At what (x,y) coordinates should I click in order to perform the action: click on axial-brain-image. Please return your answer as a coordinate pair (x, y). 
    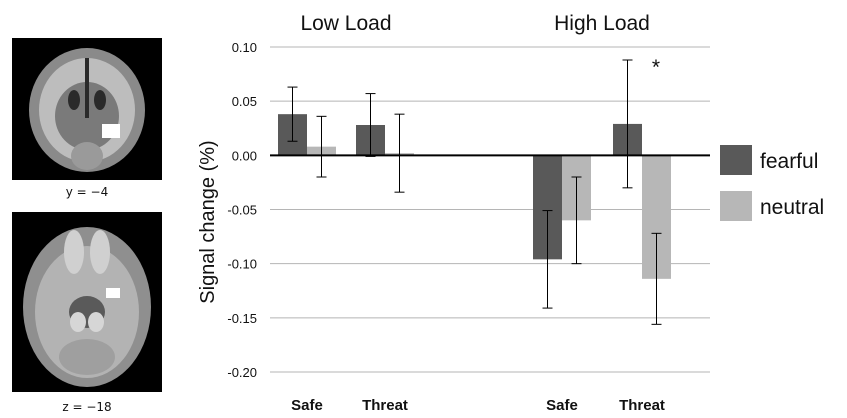
    Looking at the image, I should click on (87, 302).